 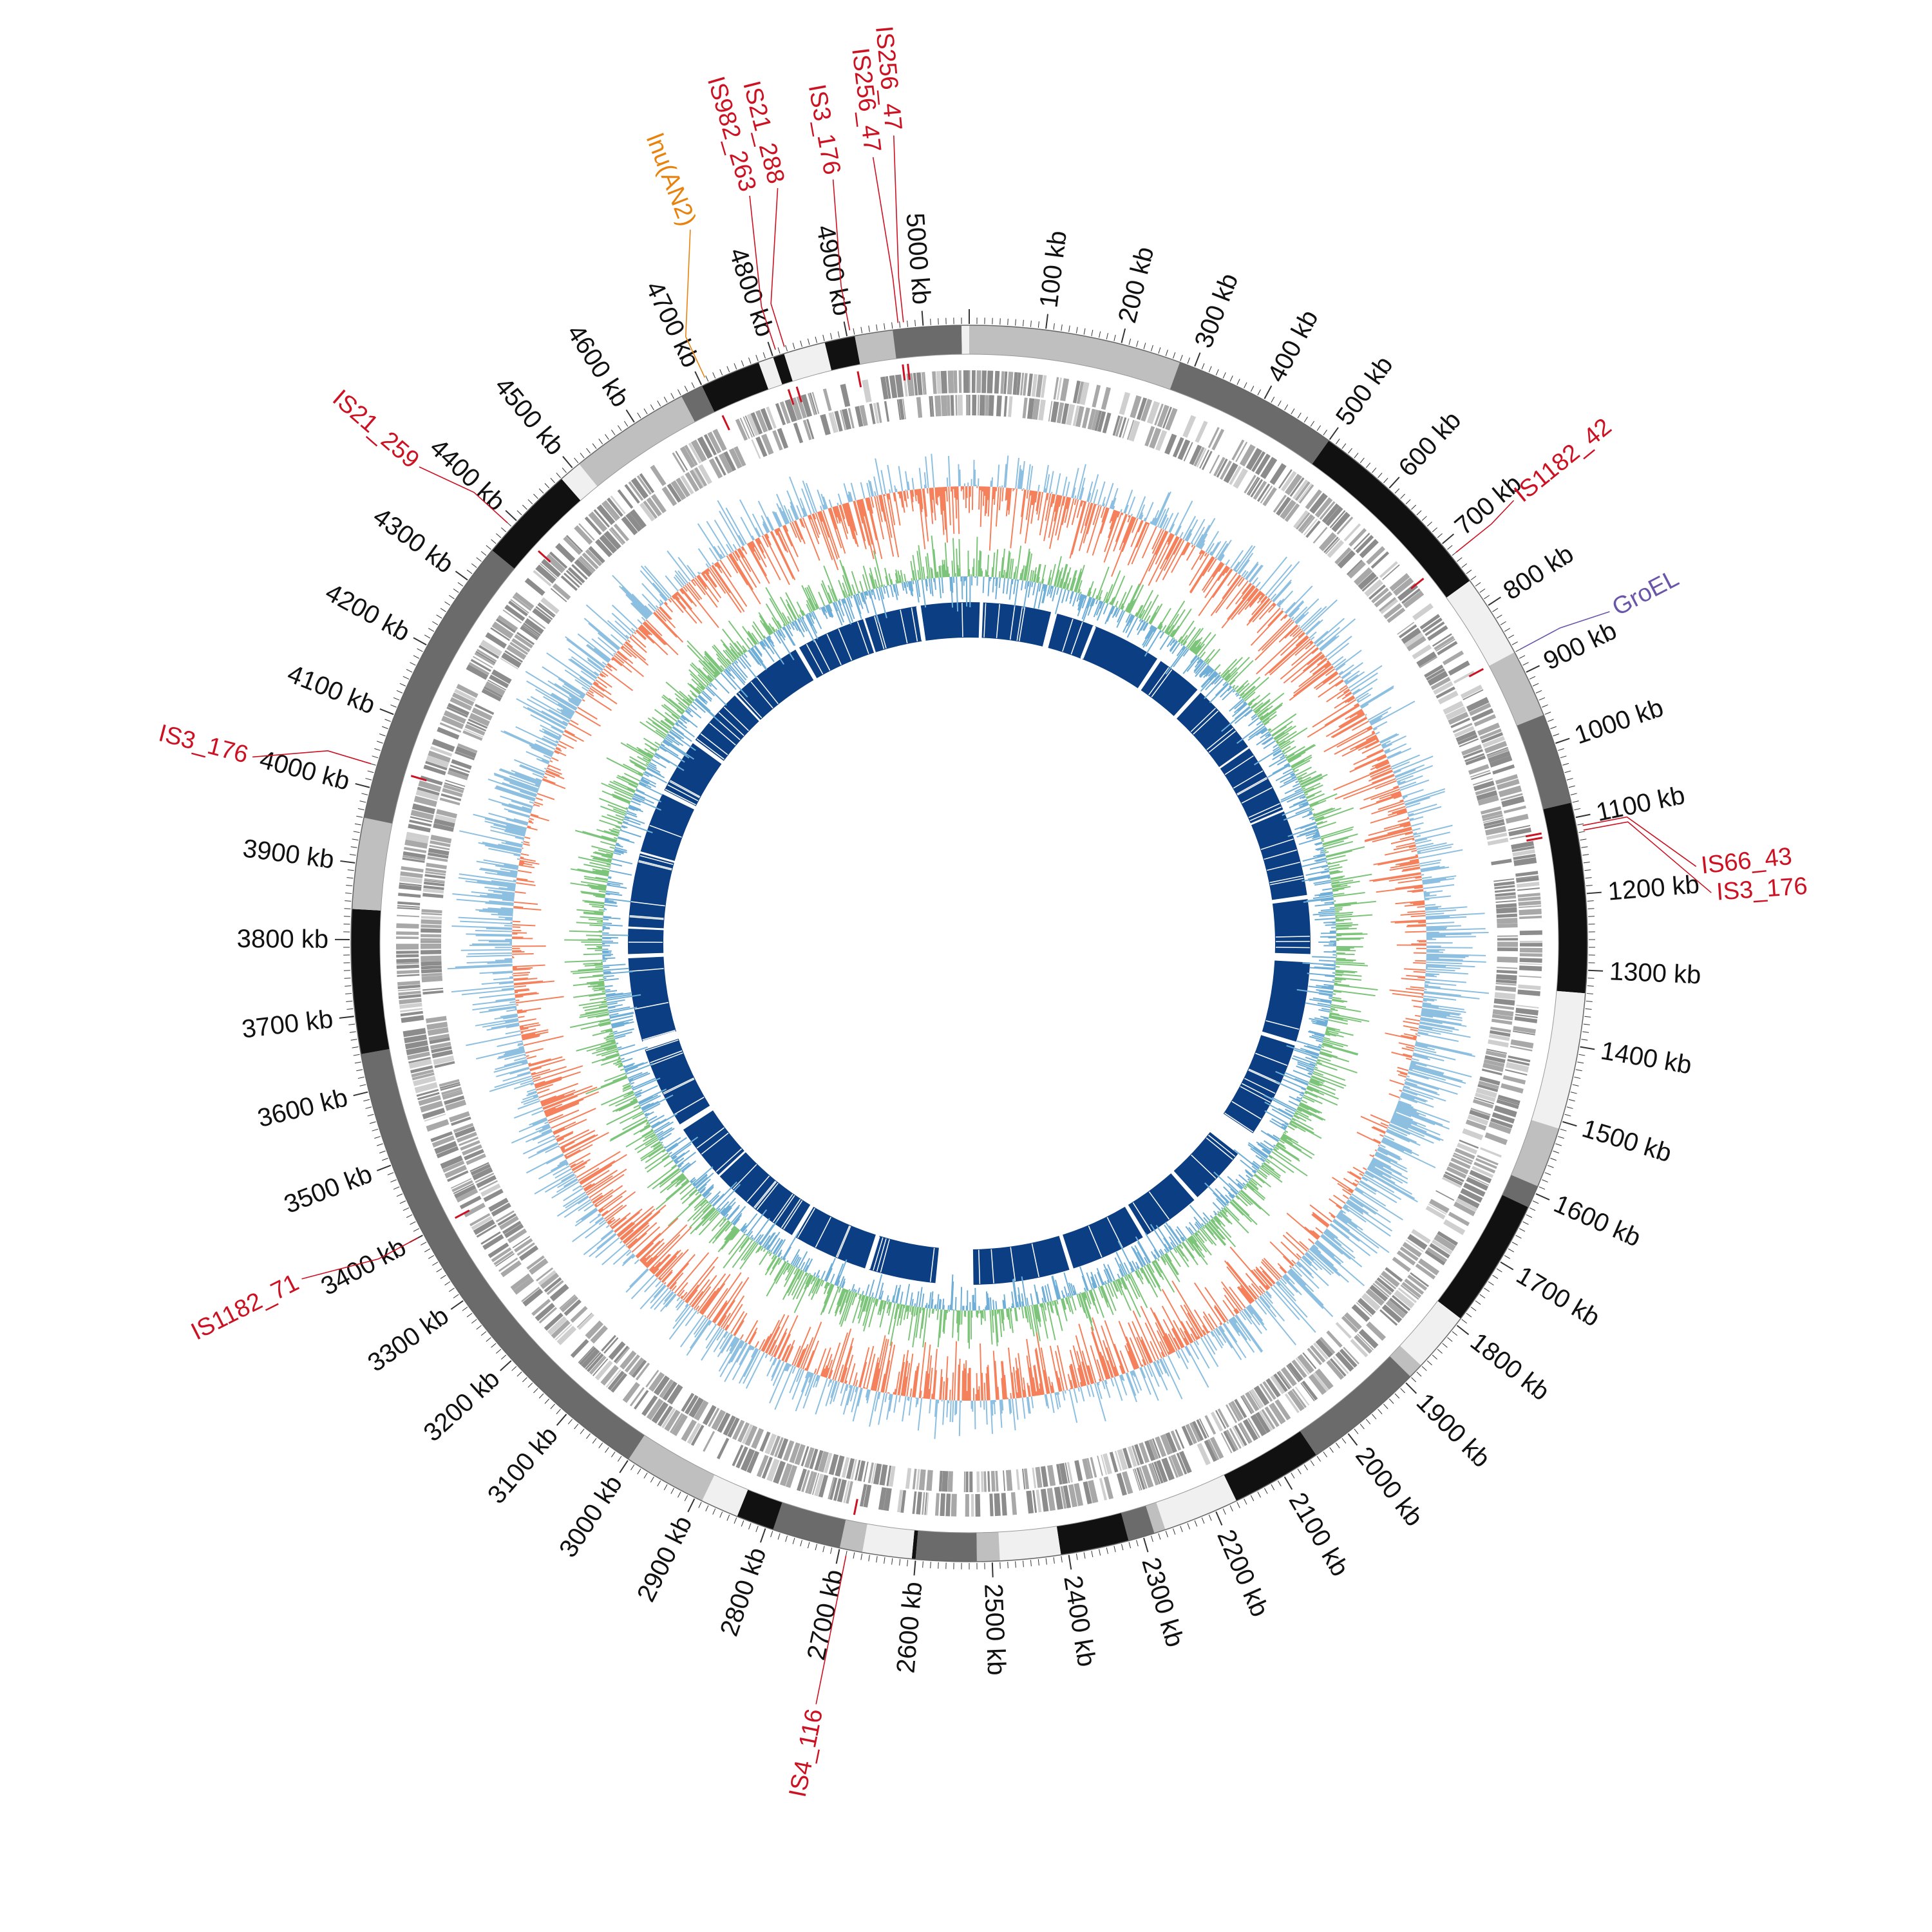 I want to click on tick-label: 2600 kb, so click(x=909, y=1627).